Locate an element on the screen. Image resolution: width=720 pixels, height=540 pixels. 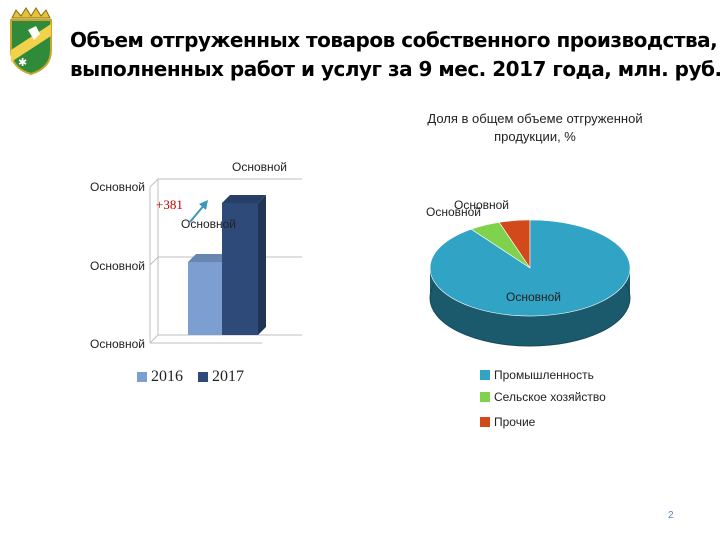
pie-legend-item-industry: Промышленность is located at coordinates (537, 375).